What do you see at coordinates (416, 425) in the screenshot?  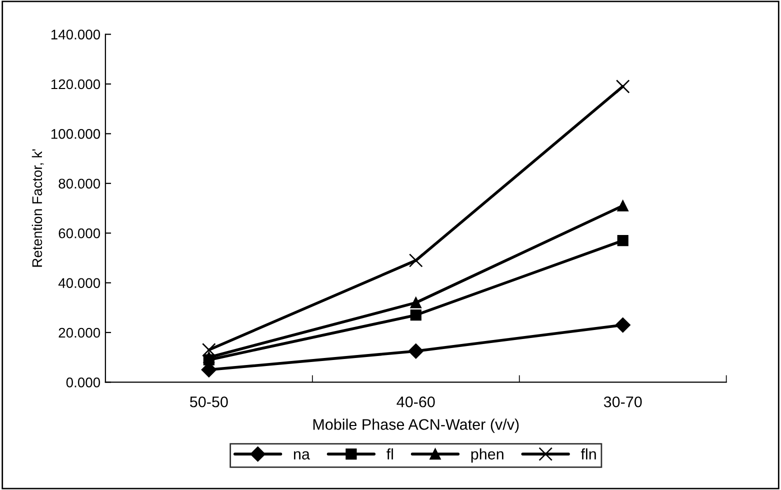 I see `x-axis-title: Mobile Phase ACN-Water (v/v)` at bounding box center [416, 425].